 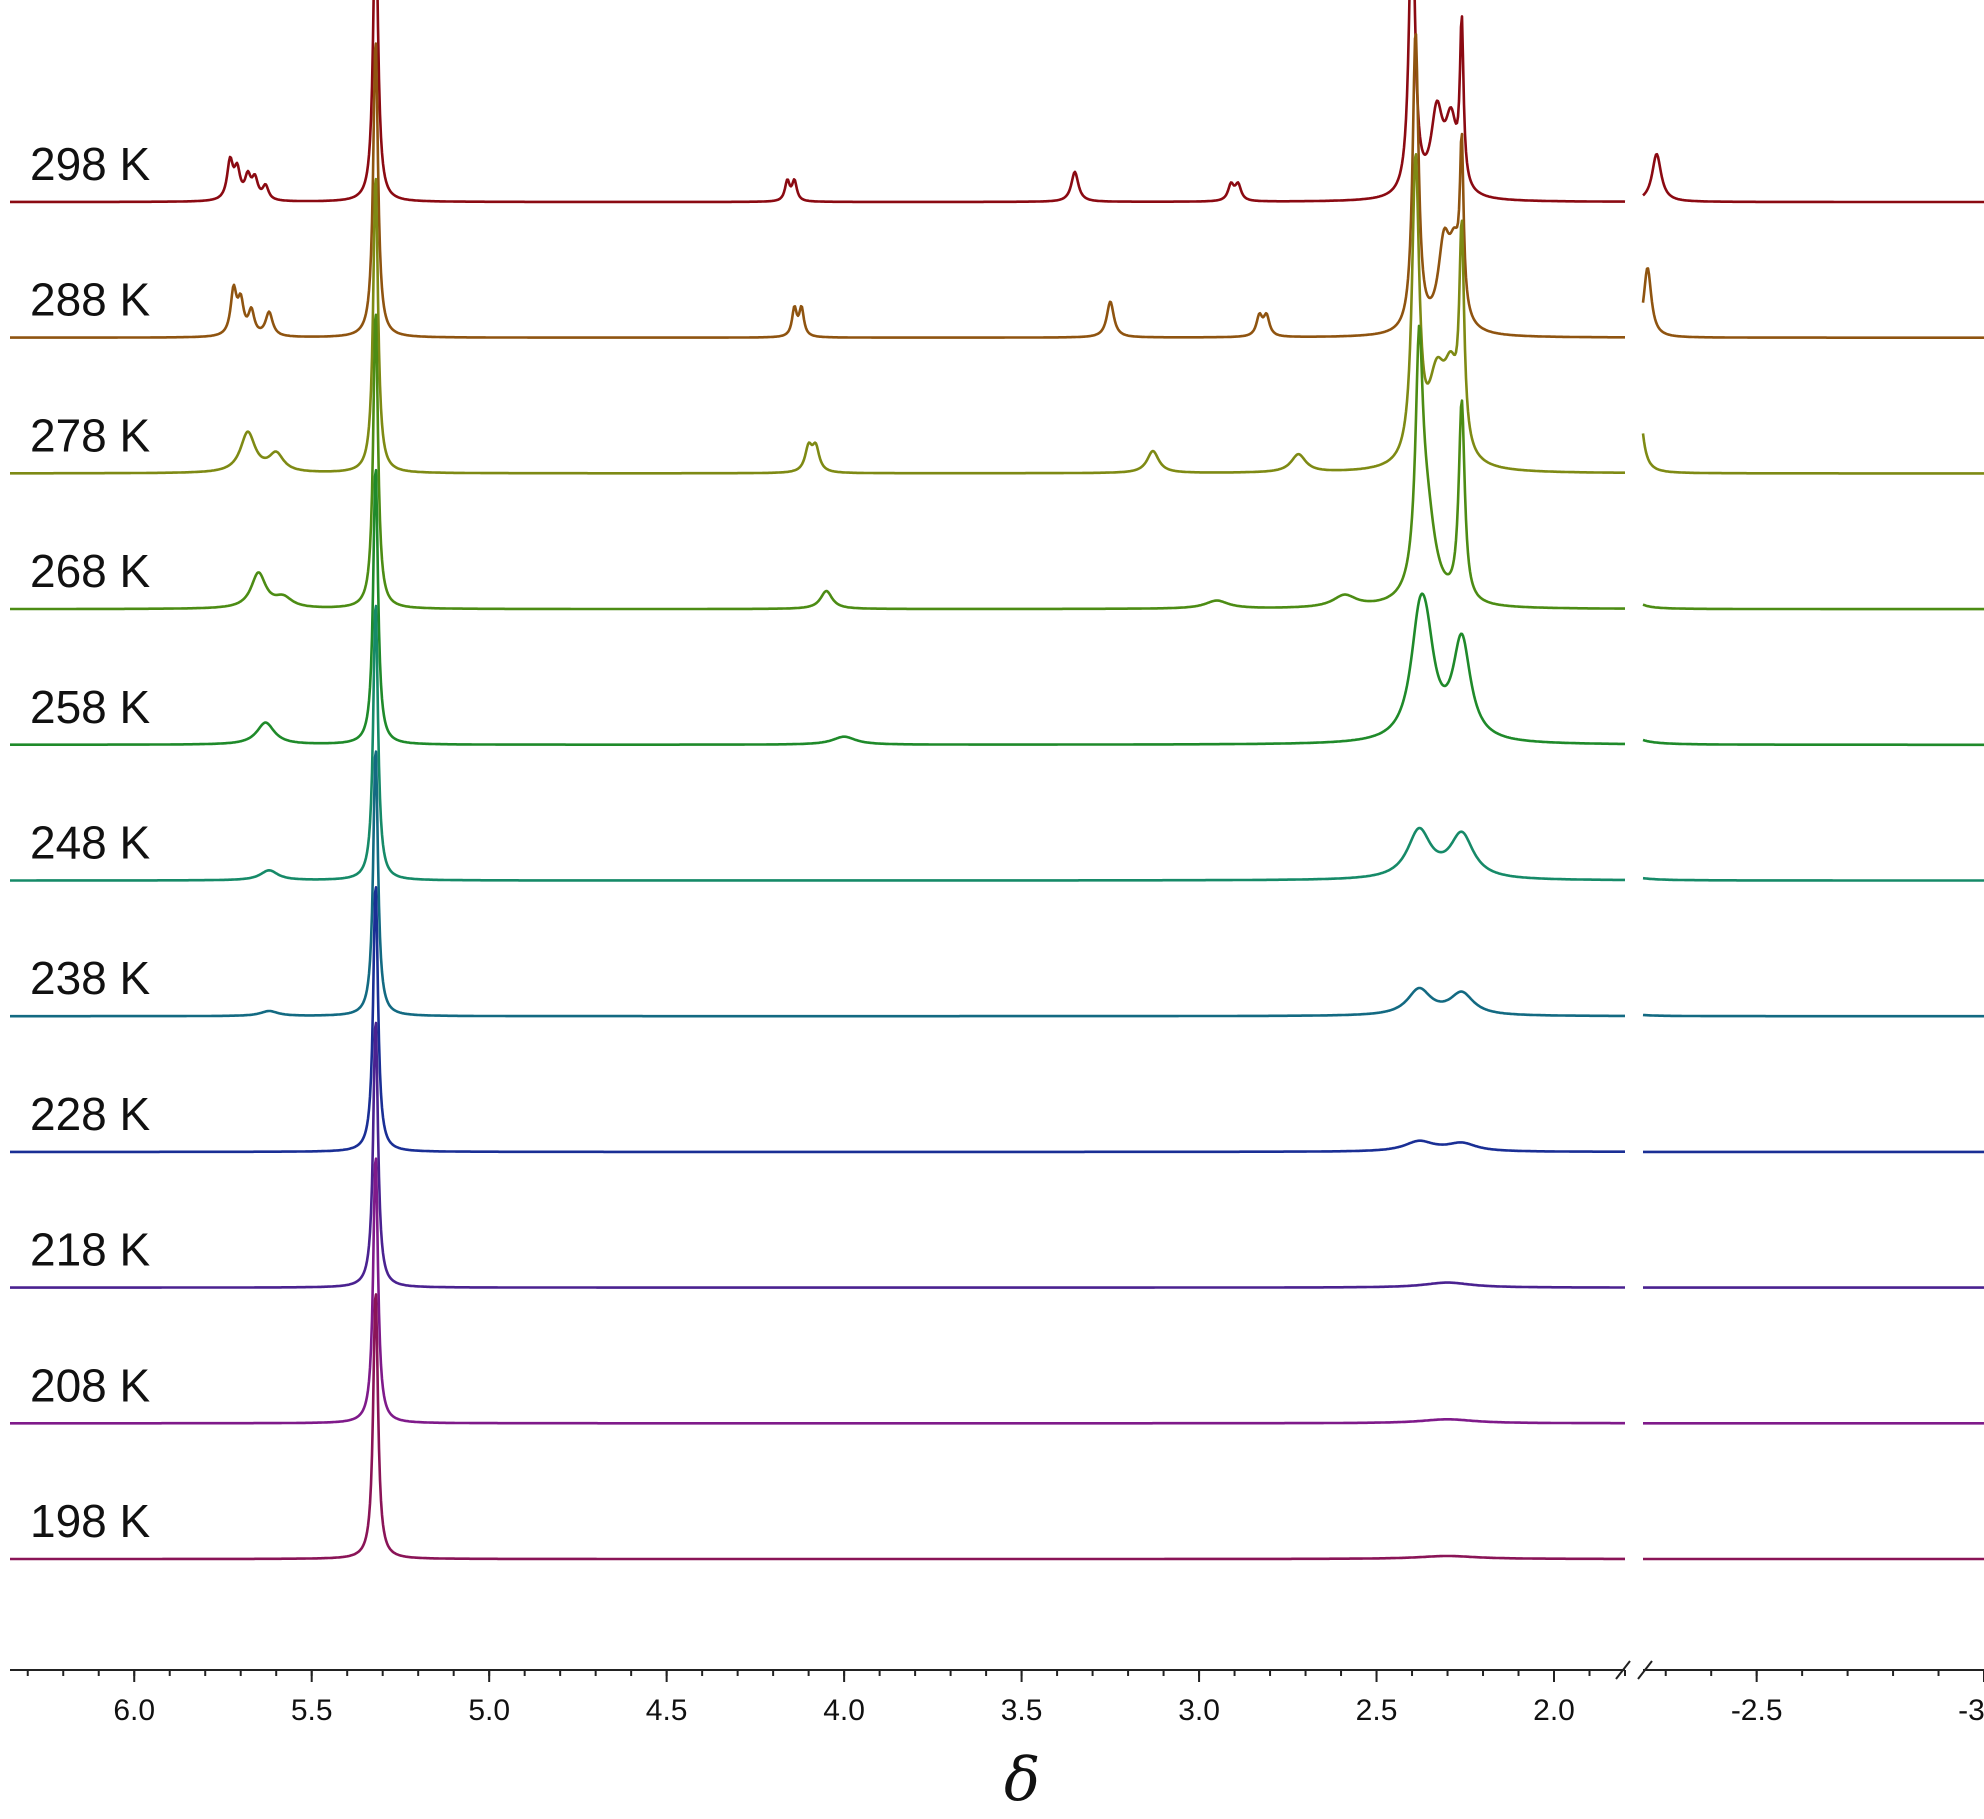 I want to click on x-tick-label: -2.5, so click(x=1757, y=1710).